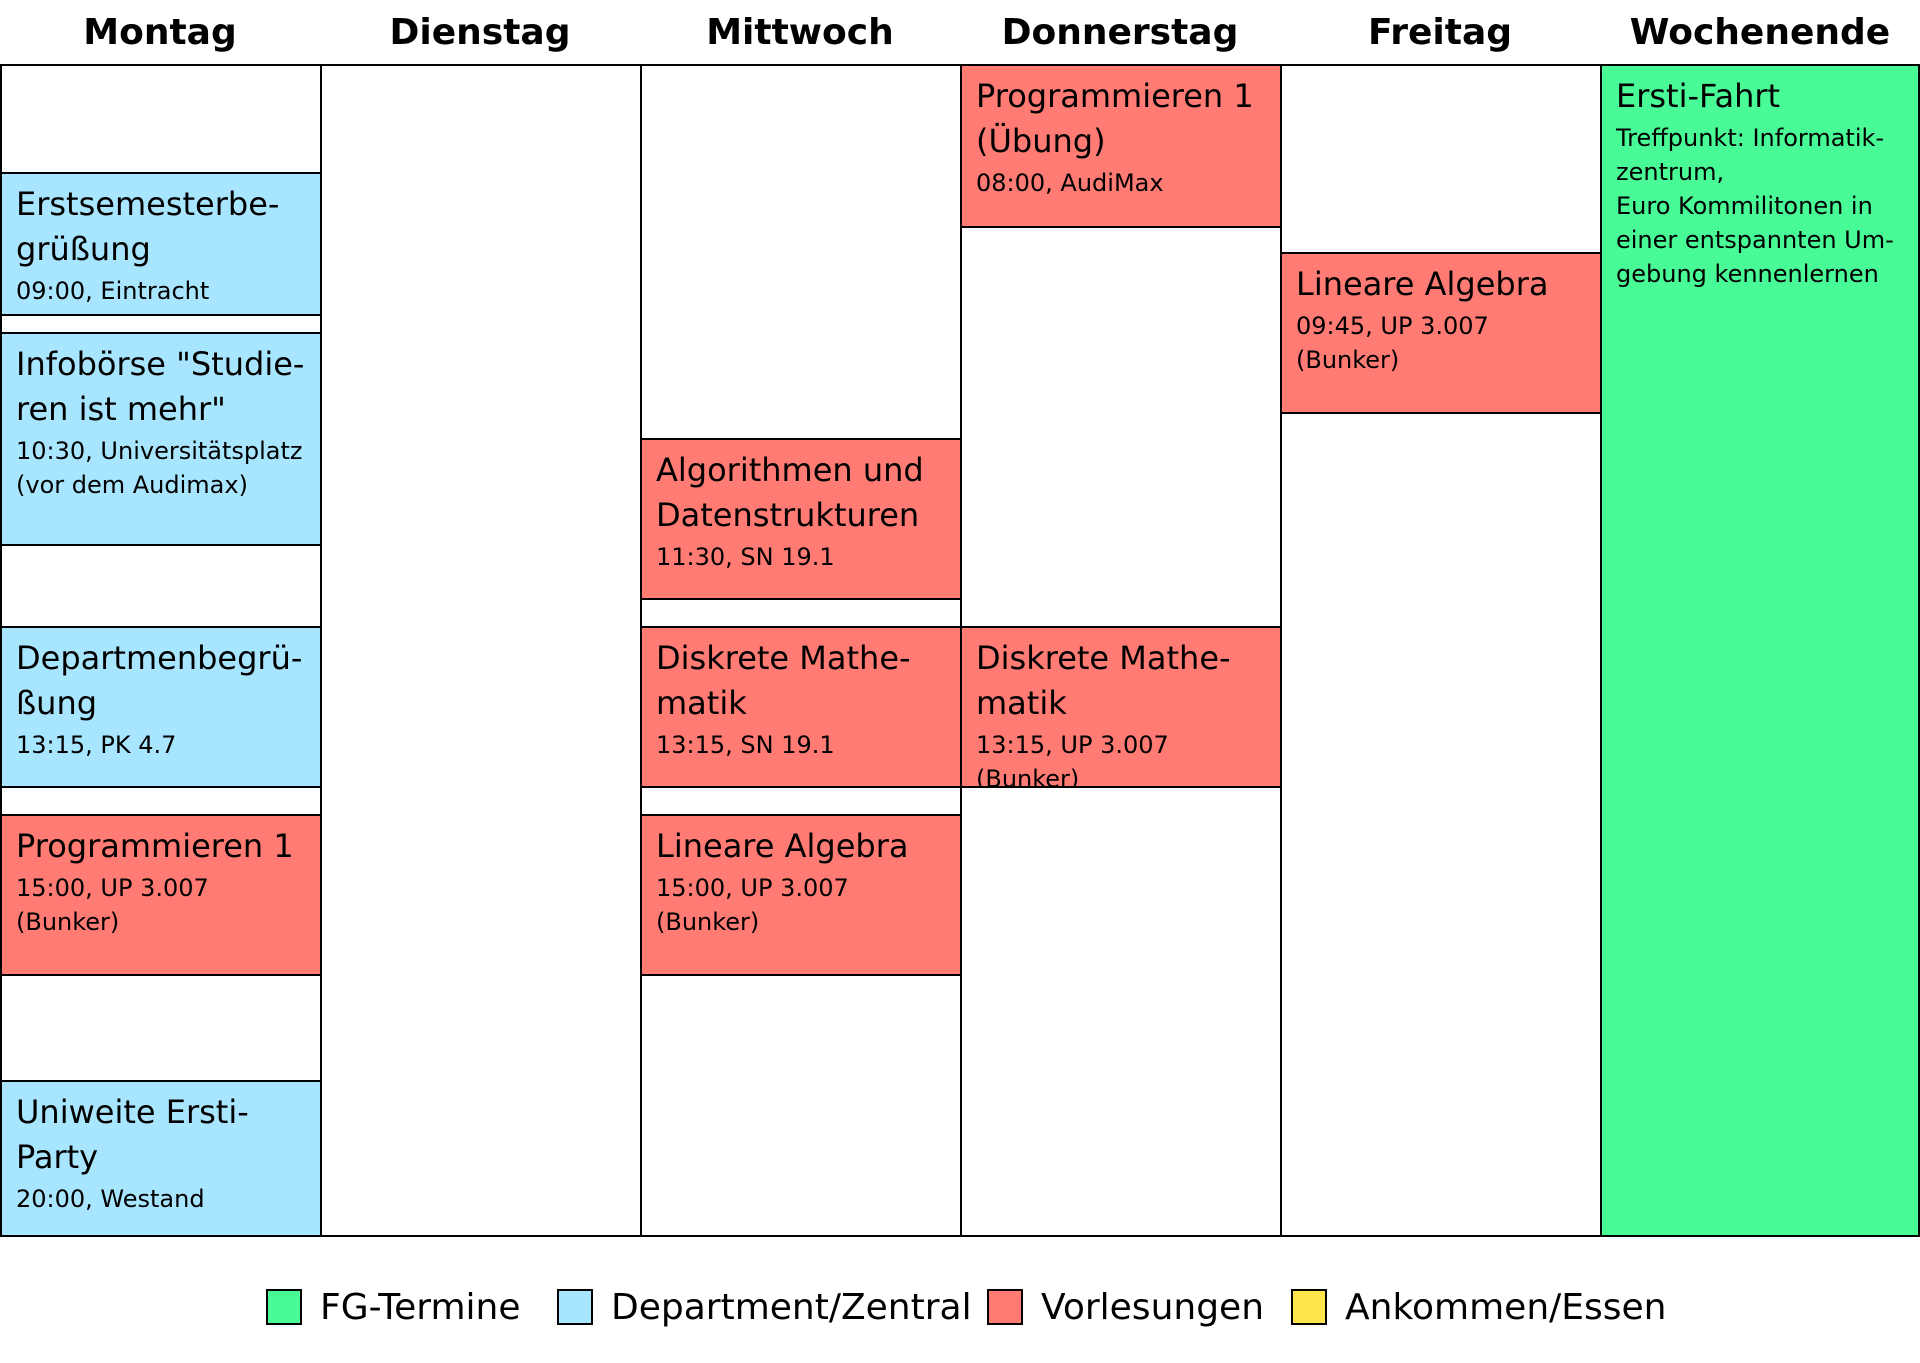  I want to click on event-detail: 08:00, AudiMax, so click(1070, 183).